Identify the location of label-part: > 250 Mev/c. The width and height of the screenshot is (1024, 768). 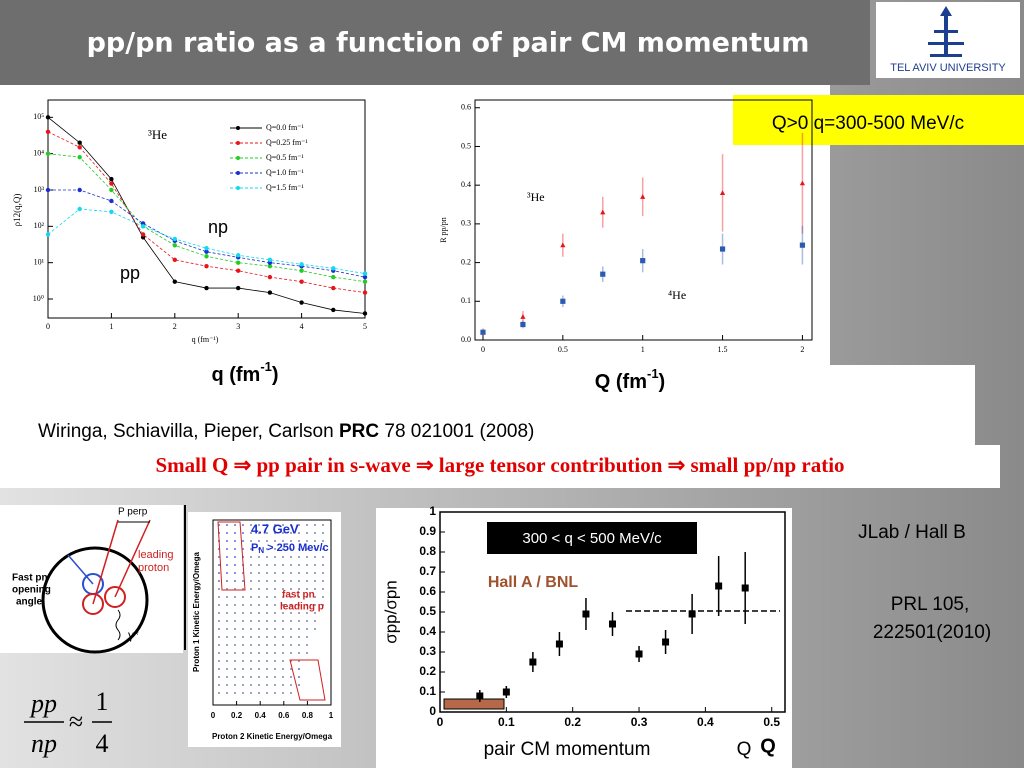
(296, 548).